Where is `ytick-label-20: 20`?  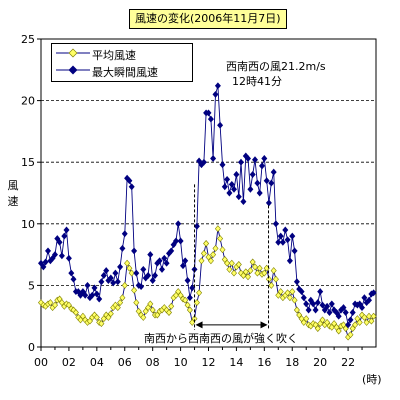 ytick-label-20: 20 is located at coordinates (28, 101).